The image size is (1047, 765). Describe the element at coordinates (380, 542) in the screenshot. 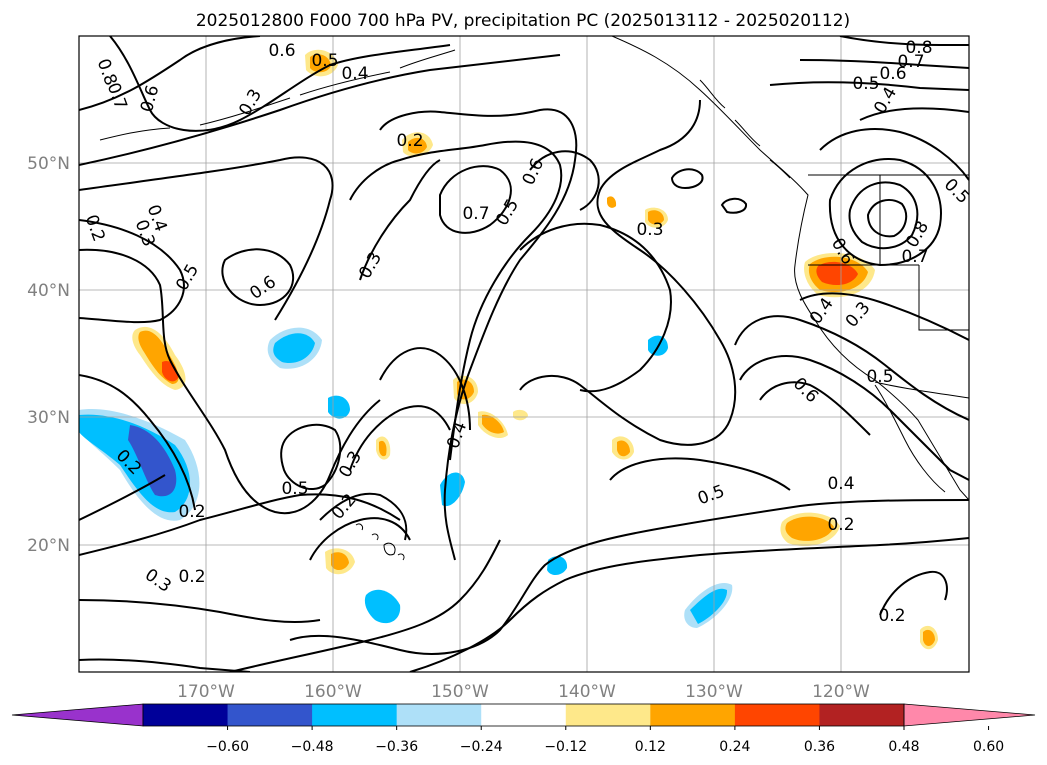

I see `hawaii-islands` at that location.